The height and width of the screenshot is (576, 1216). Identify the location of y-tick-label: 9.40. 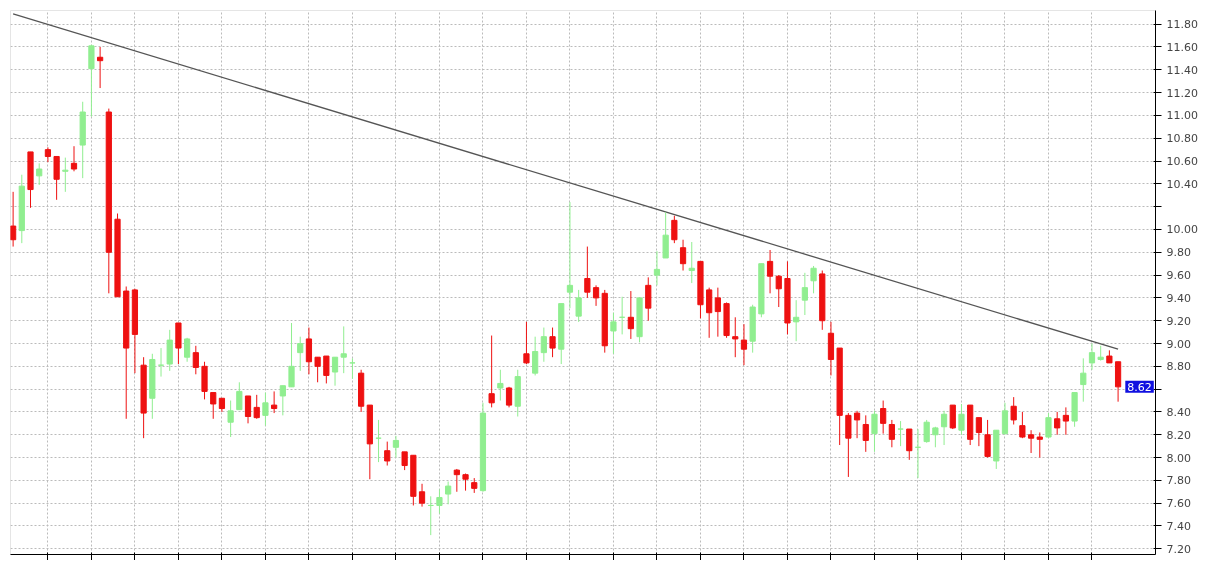
(1178, 298).